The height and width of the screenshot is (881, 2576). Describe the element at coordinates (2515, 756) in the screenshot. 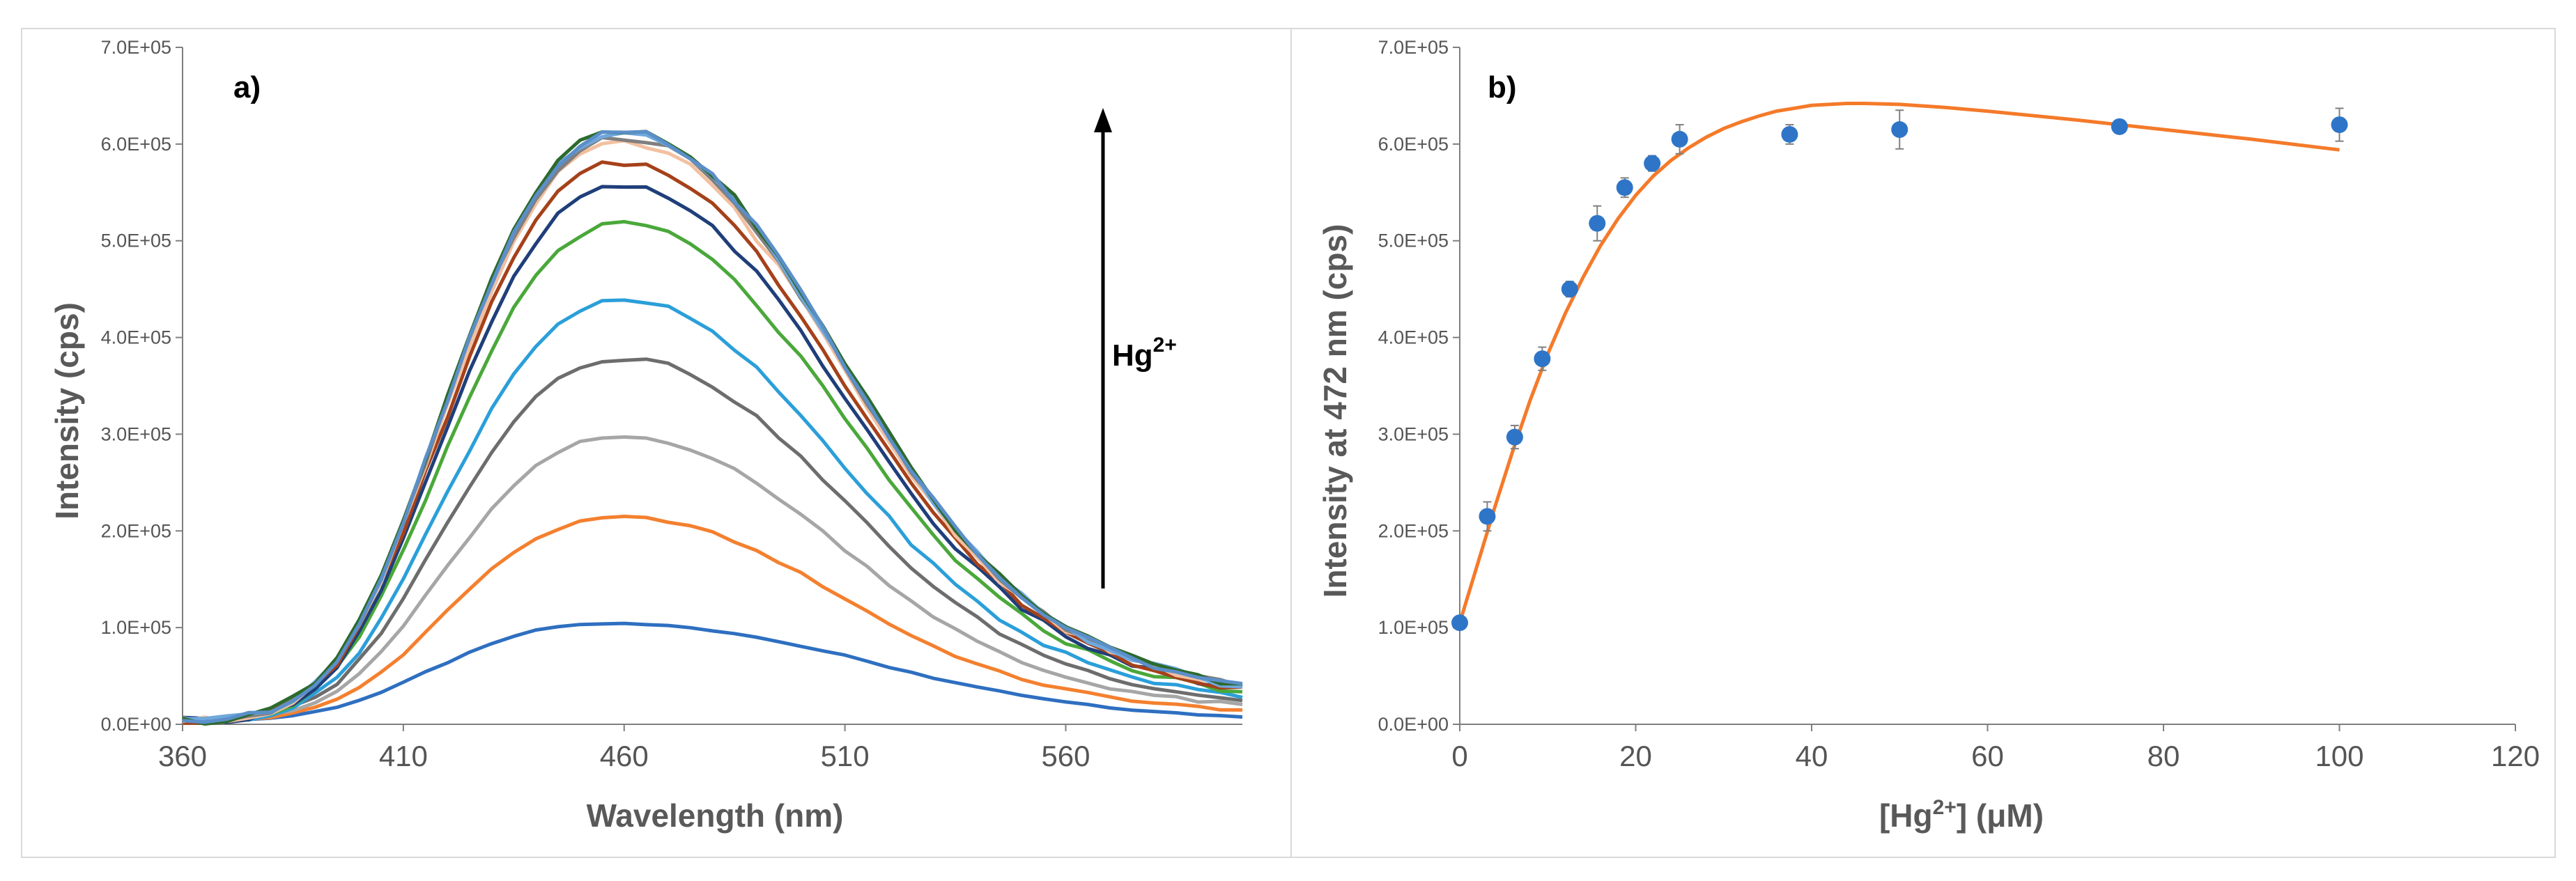

I see `x-tick-label: 120` at that location.